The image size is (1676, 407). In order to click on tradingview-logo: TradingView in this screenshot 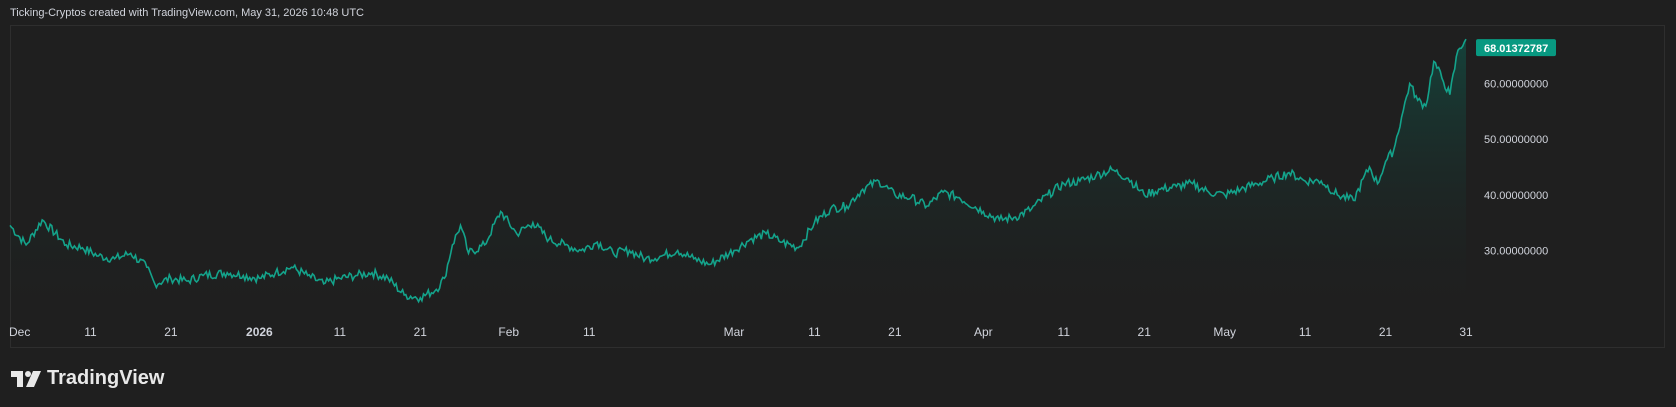, I will do `click(87, 378)`.